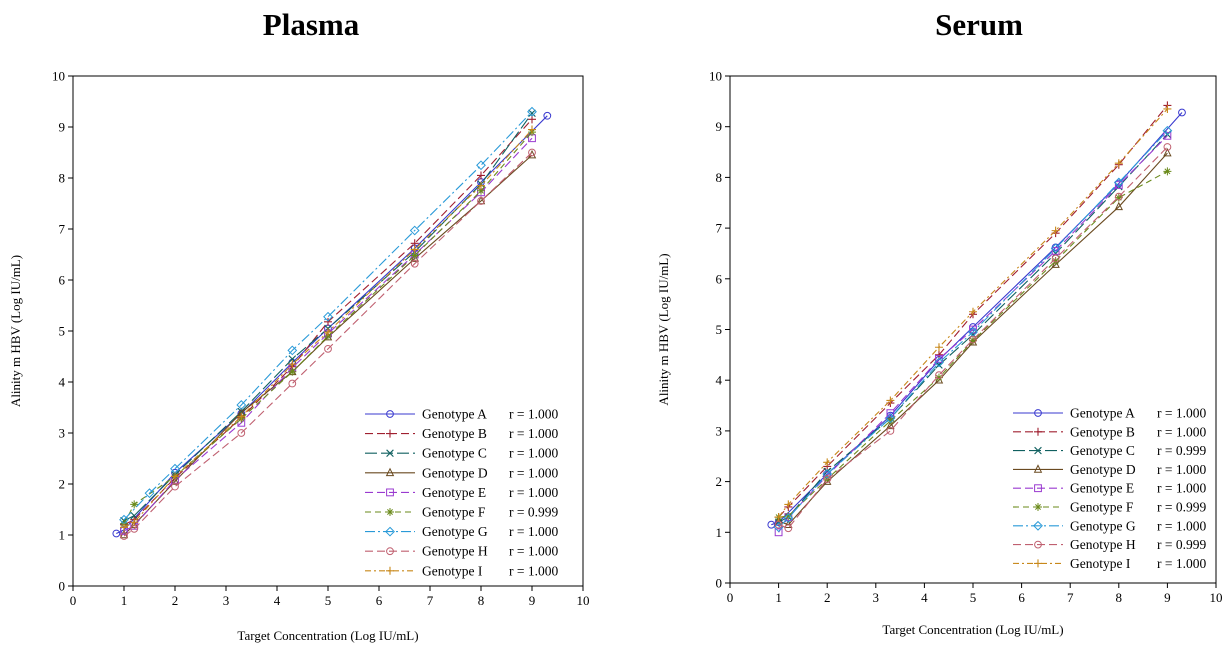  Describe the element at coordinates (328, 600) in the screenshot. I see `plasma-x-tick-label: 5` at that location.